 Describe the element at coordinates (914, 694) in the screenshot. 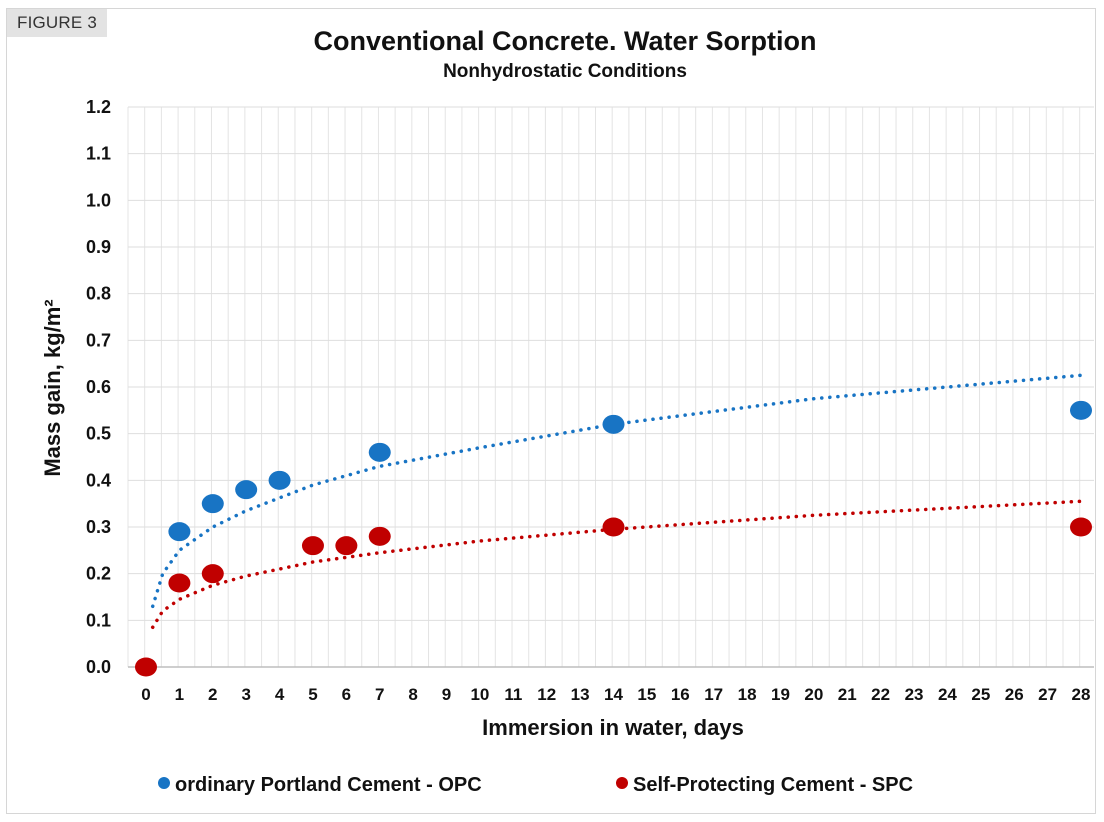

I see `x-tick-label: 23` at that location.